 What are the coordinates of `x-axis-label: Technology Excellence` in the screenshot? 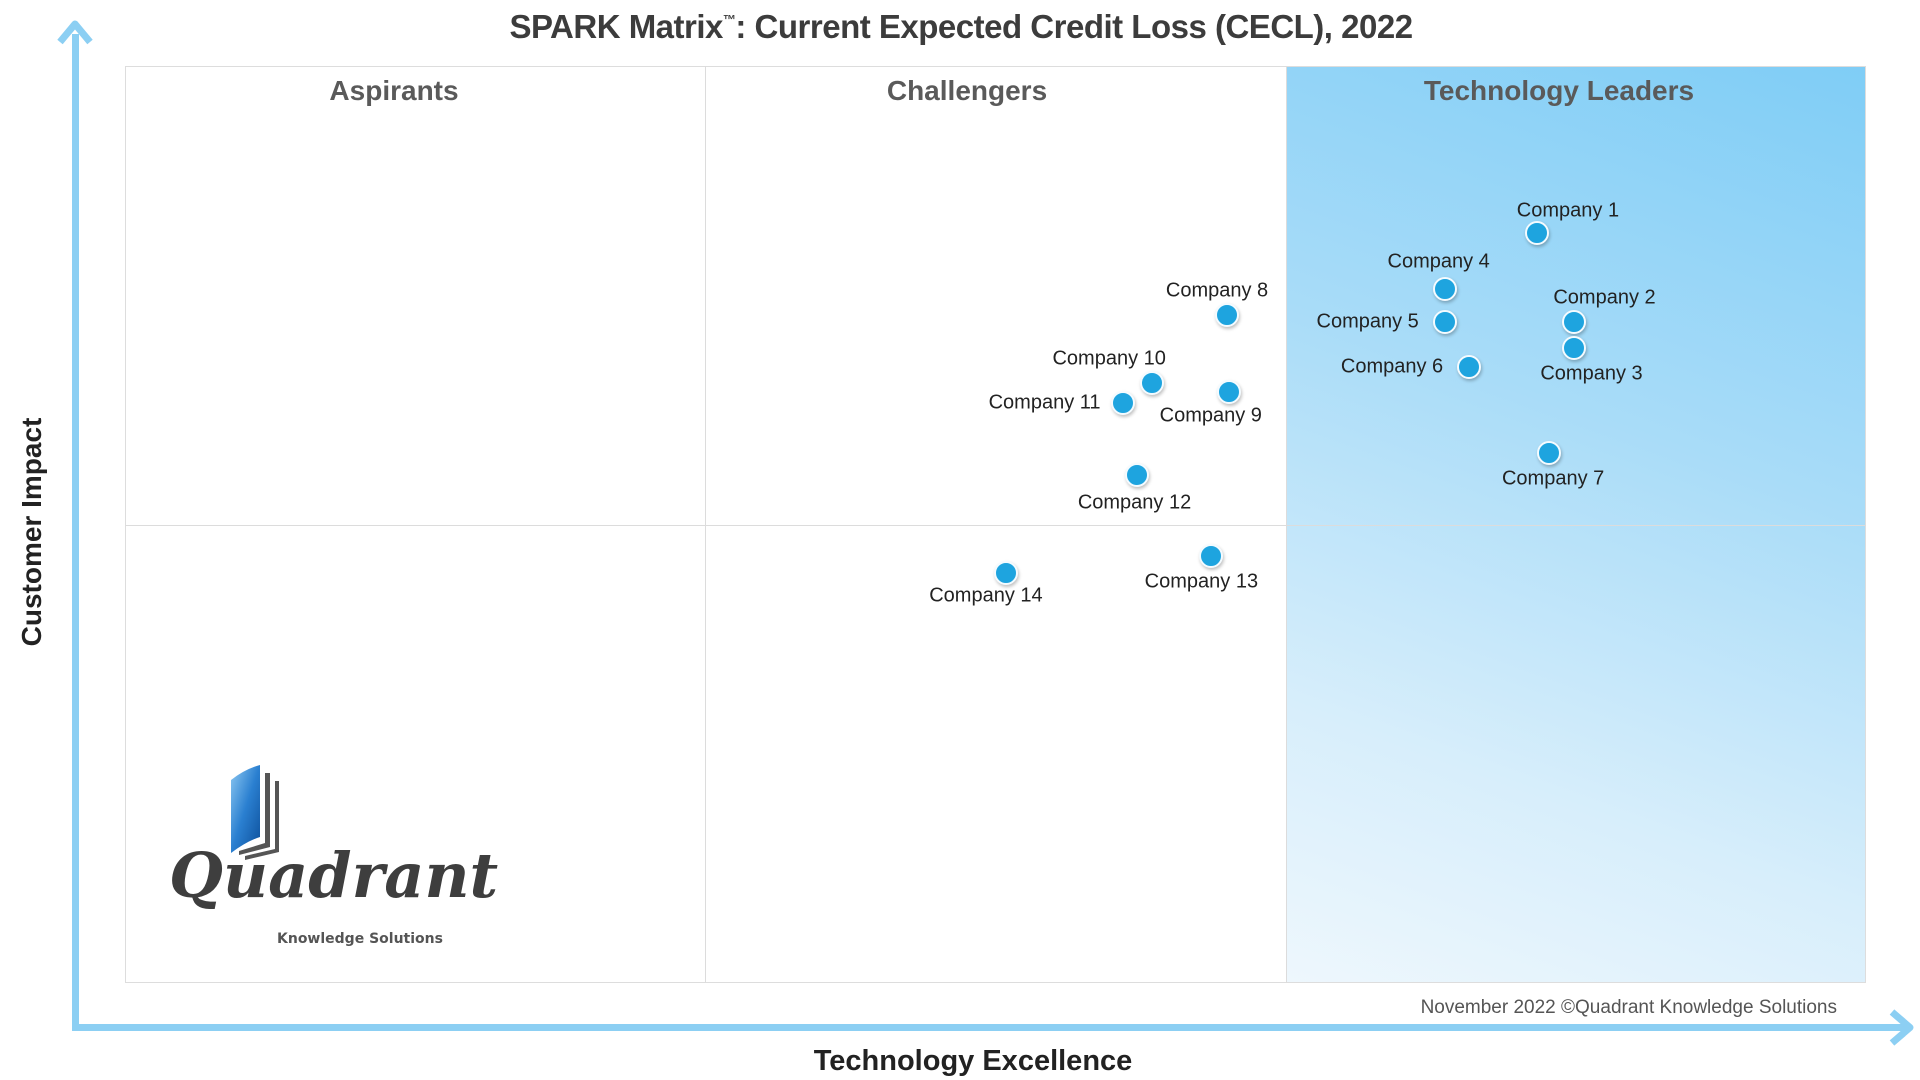 It's located at (973, 1061).